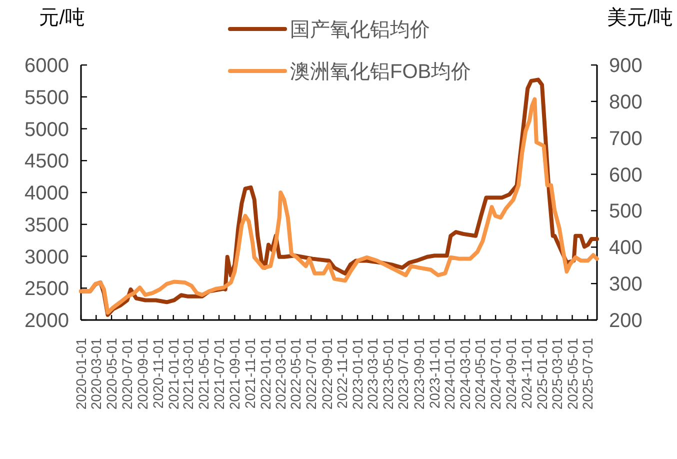 The image size is (677, 459). Describe the element at coordinates (360, 30) in the screenshot. I see `legend-label: 国产氧化铝均价` at that location.